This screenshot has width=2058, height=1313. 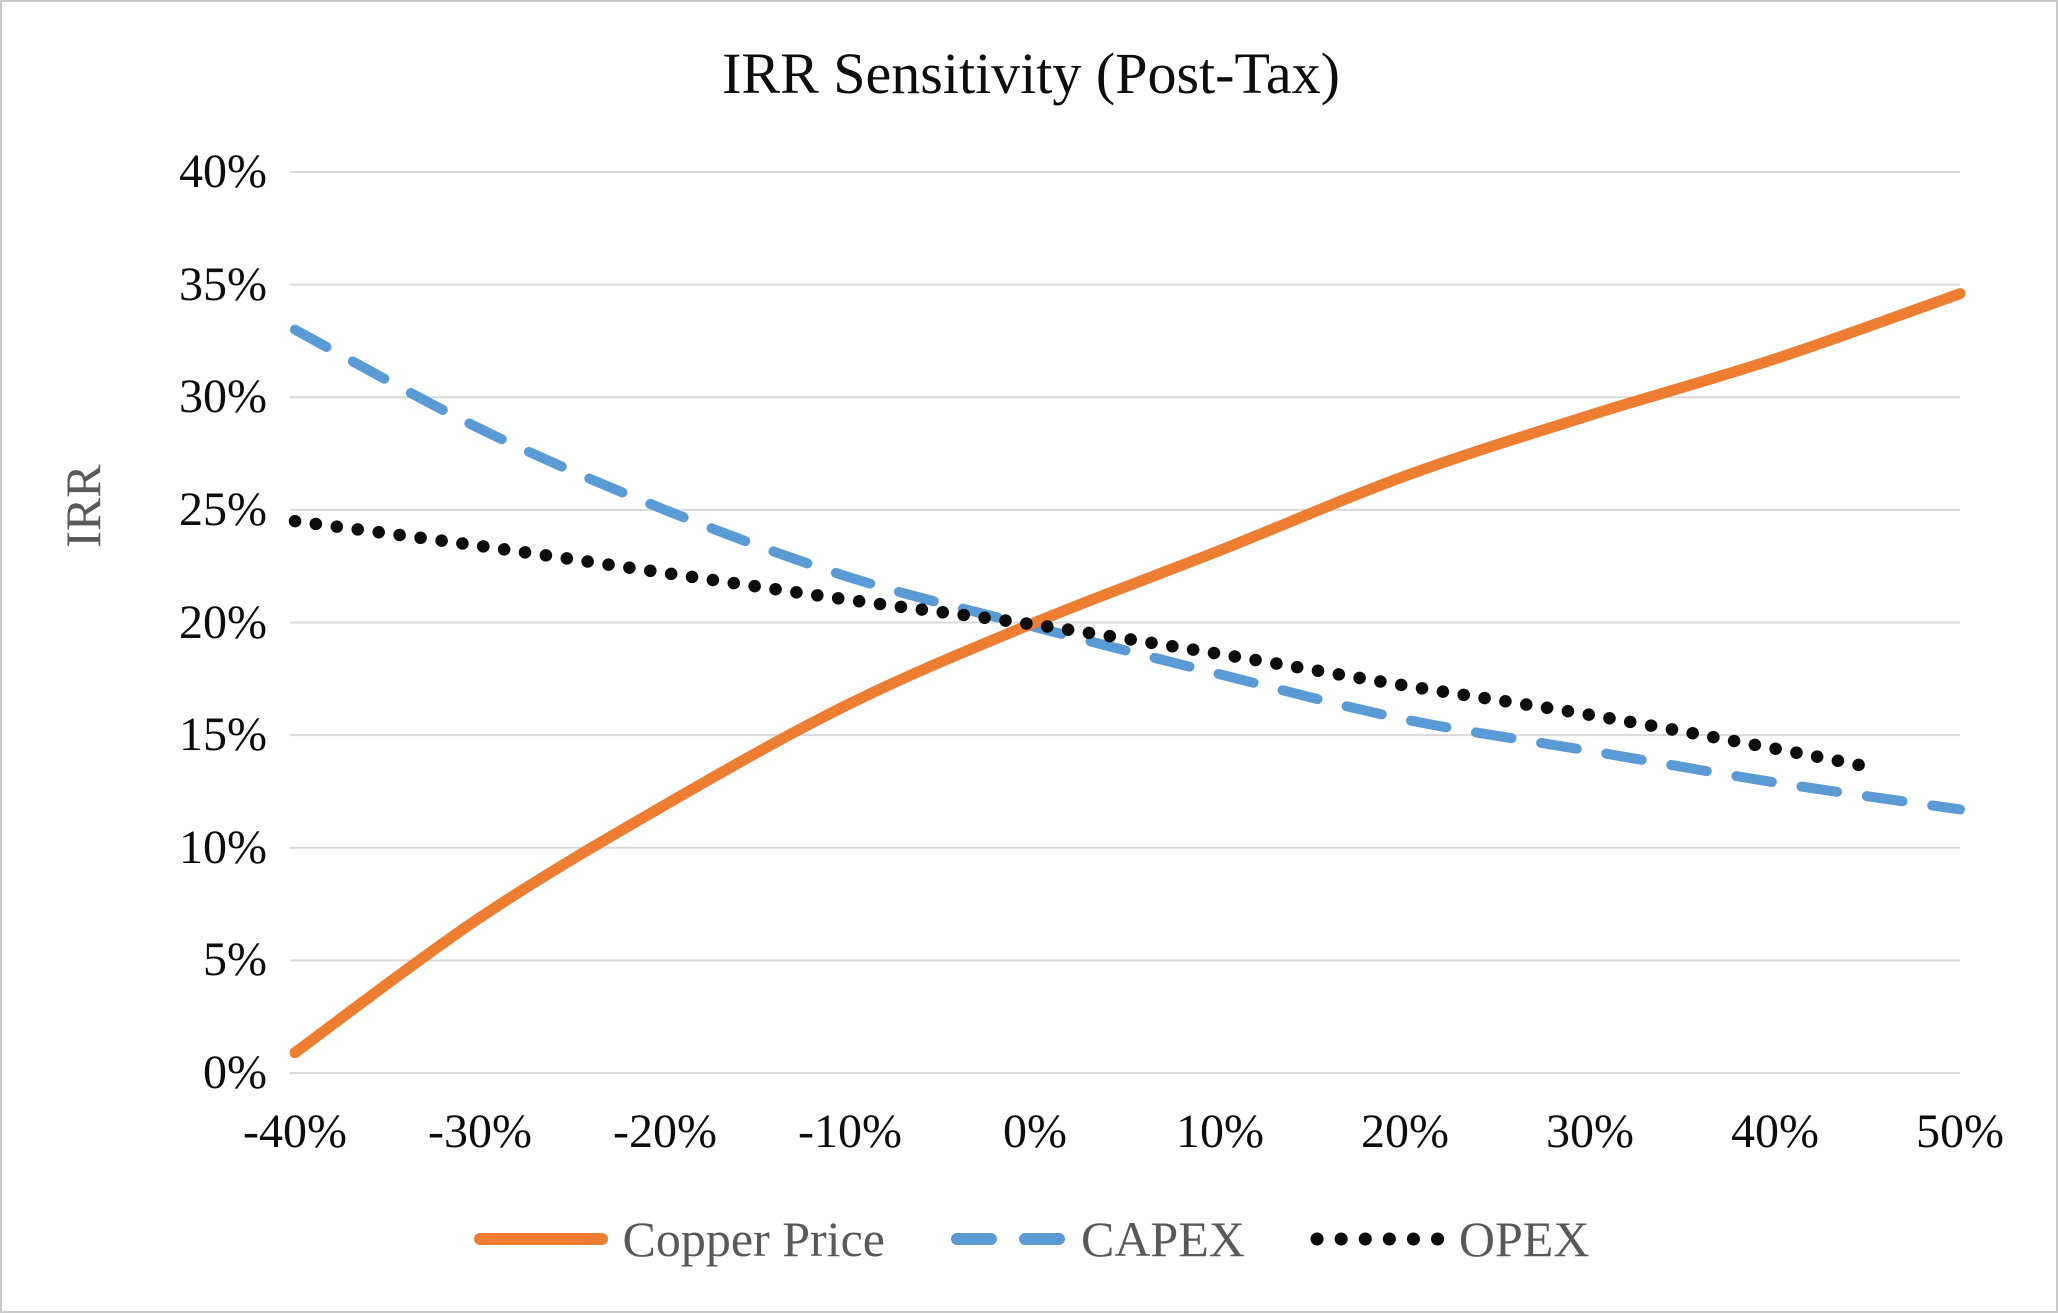 I want to click on x-tick-label: 30%, so click(x=1590, y=1131).